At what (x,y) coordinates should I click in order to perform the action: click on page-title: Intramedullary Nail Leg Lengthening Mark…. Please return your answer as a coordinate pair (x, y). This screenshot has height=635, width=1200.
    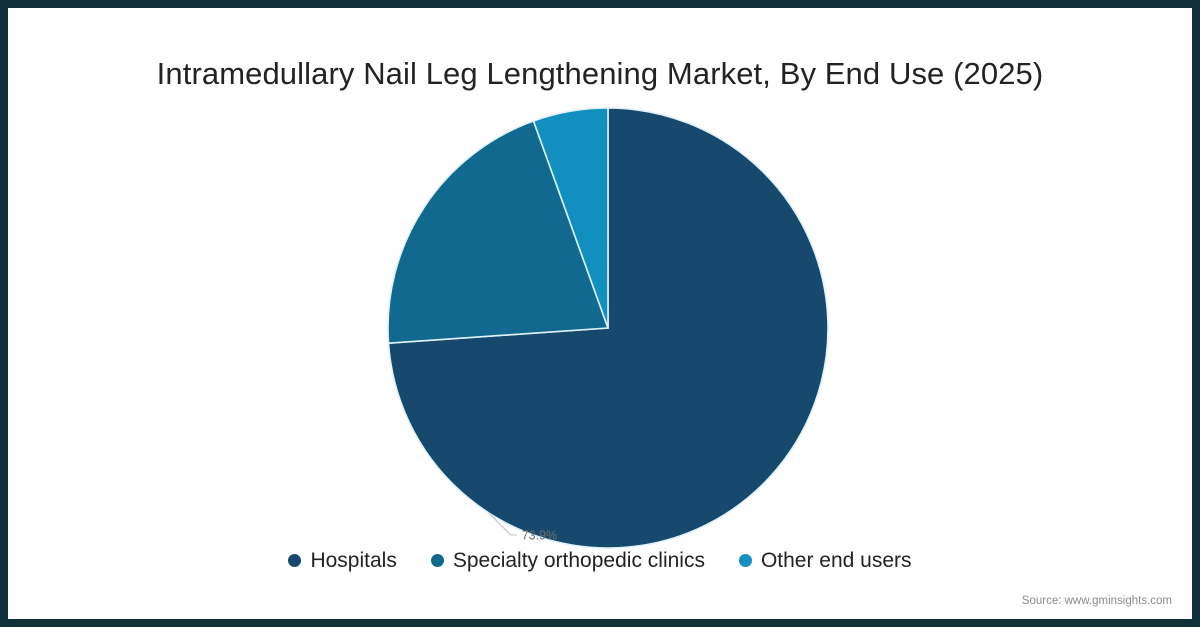
    Looking at the image, I should click on (600, 73).